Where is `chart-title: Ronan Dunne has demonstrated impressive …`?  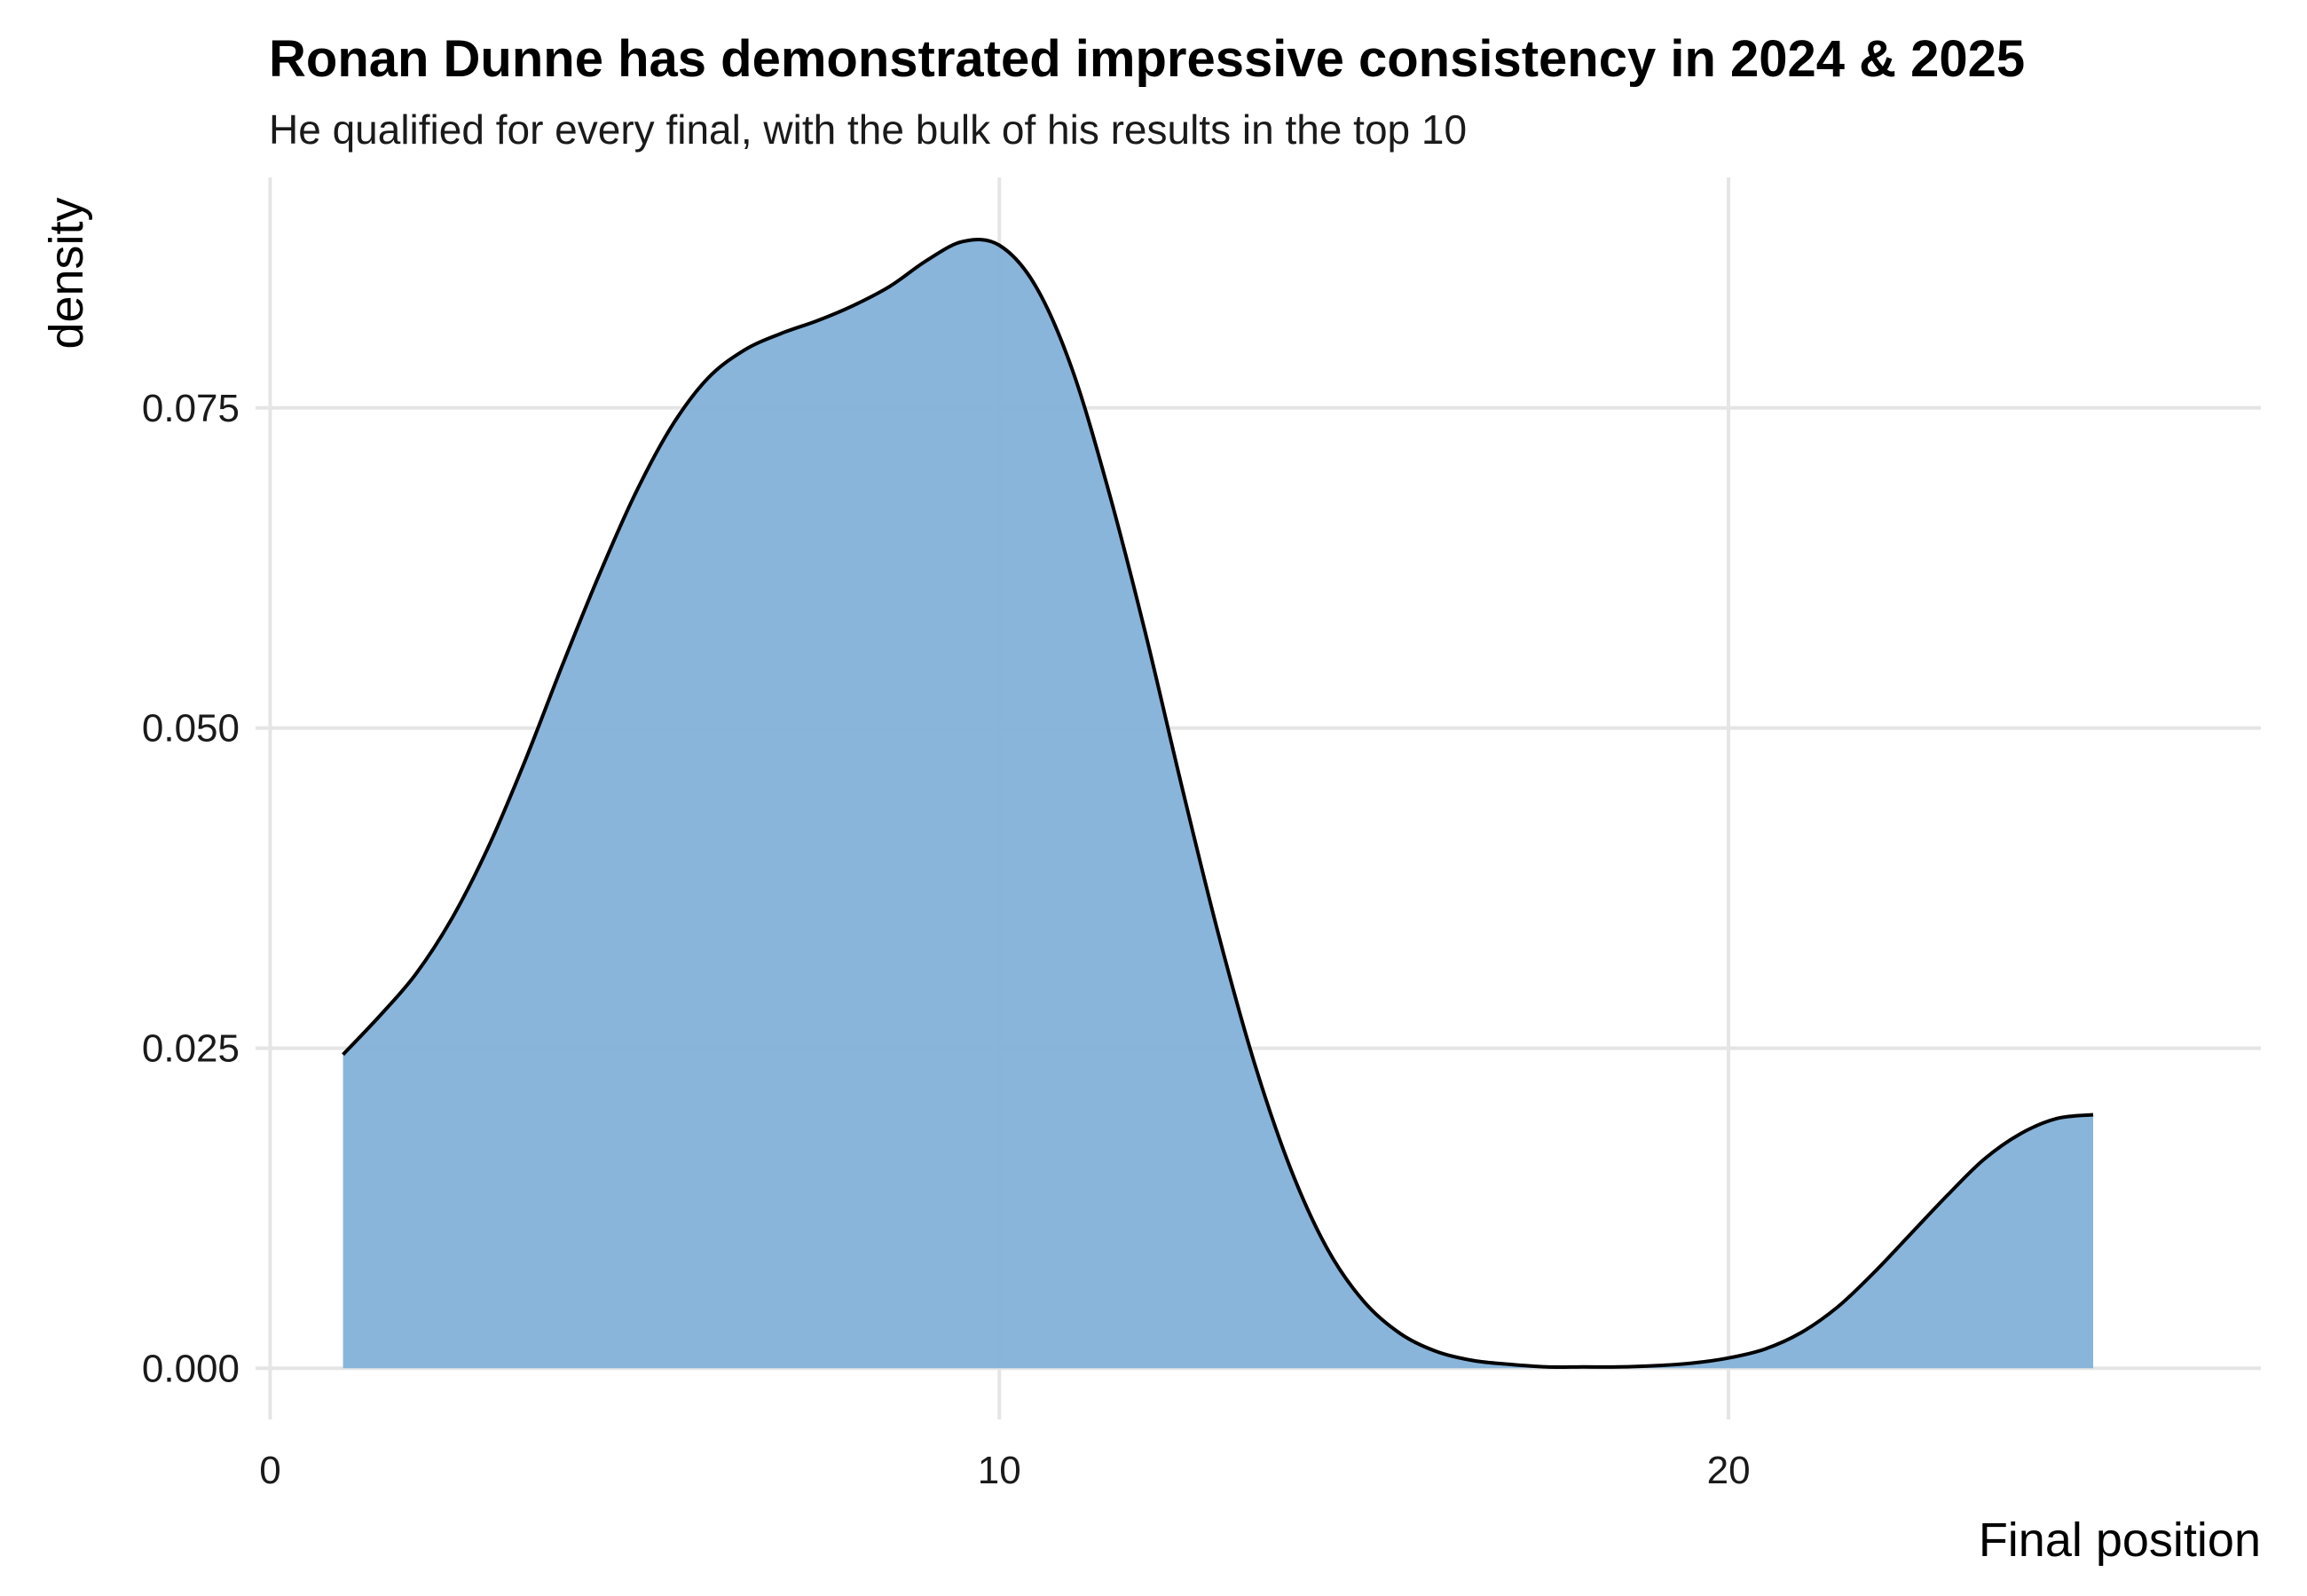
chart-title: Ronan Dunne has demonstrated impressive … is located at coordinates (1147, 59).